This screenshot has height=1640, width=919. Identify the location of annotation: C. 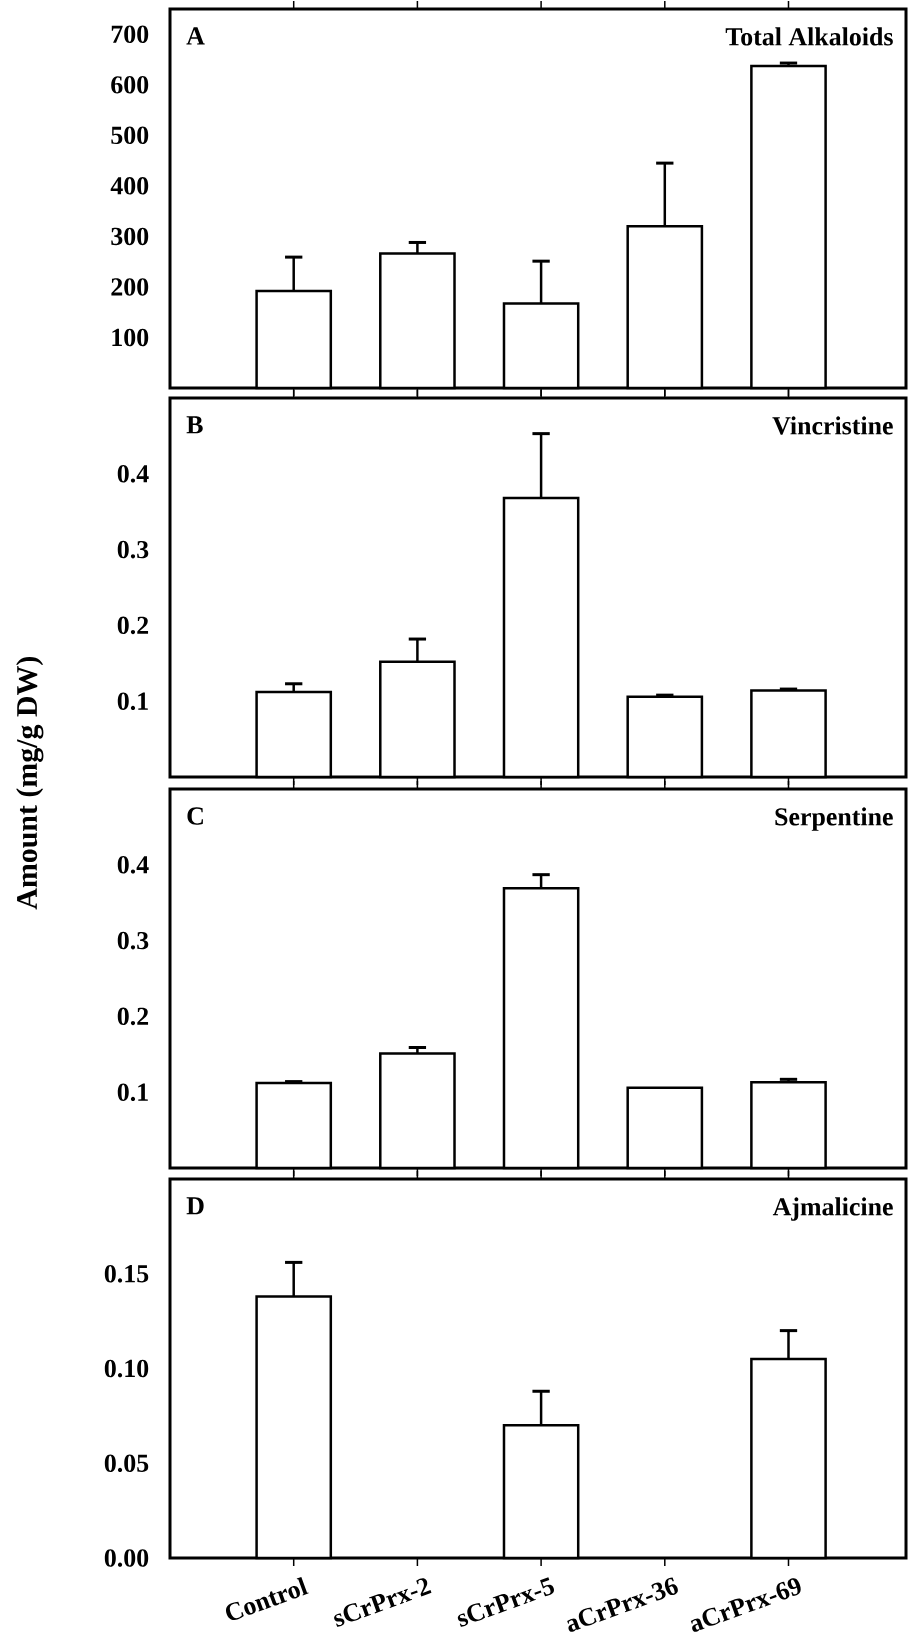
(195, 816).